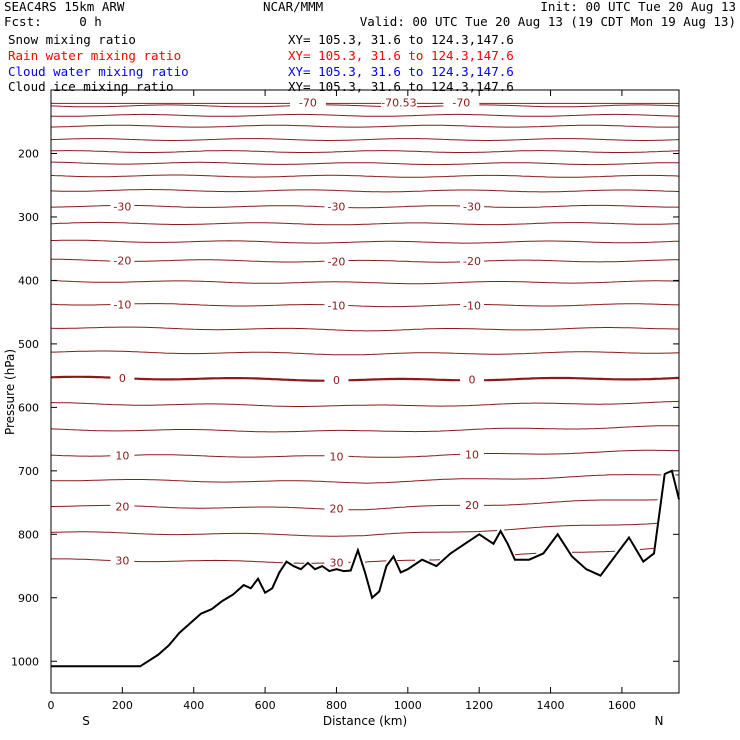 This screenshot has height=740, width=740. I want to click on y-tick-label: 500, so click(28, 344).